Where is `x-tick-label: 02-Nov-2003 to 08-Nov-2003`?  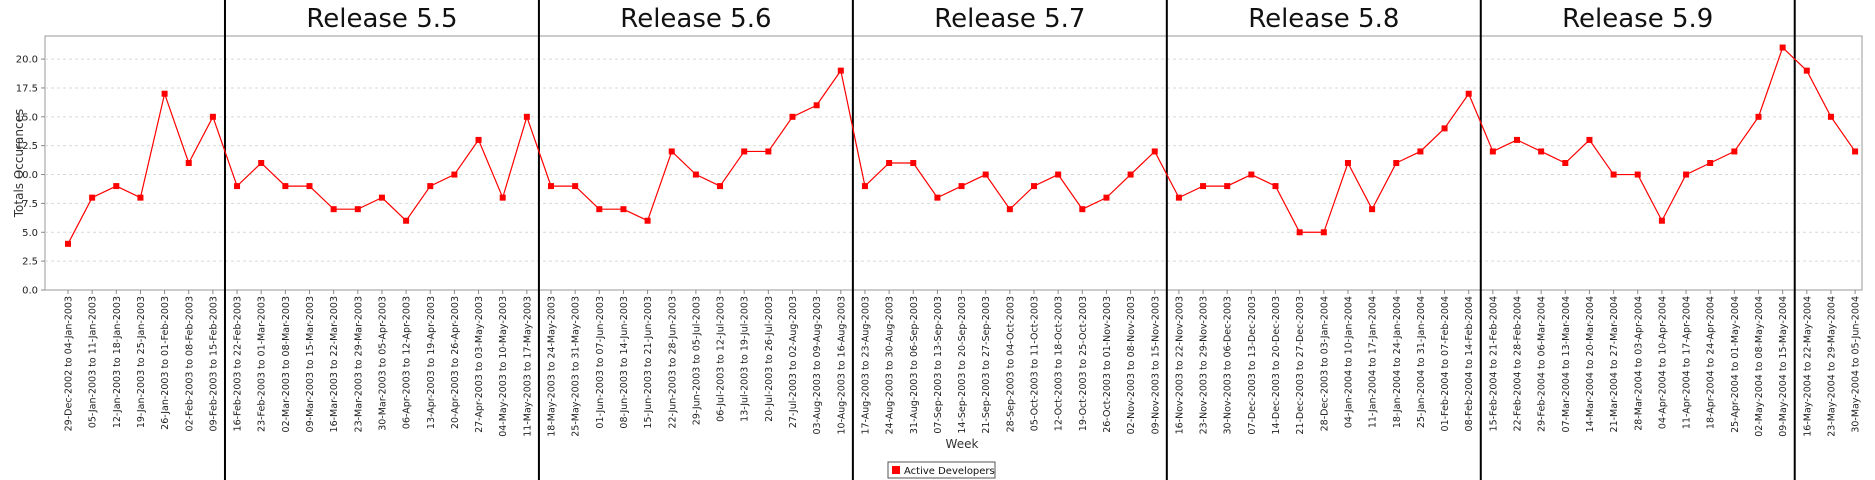 x-tick-label: 02-Nov-2003 to 08-Nov-2003 is located at coordinates (1131, 365).